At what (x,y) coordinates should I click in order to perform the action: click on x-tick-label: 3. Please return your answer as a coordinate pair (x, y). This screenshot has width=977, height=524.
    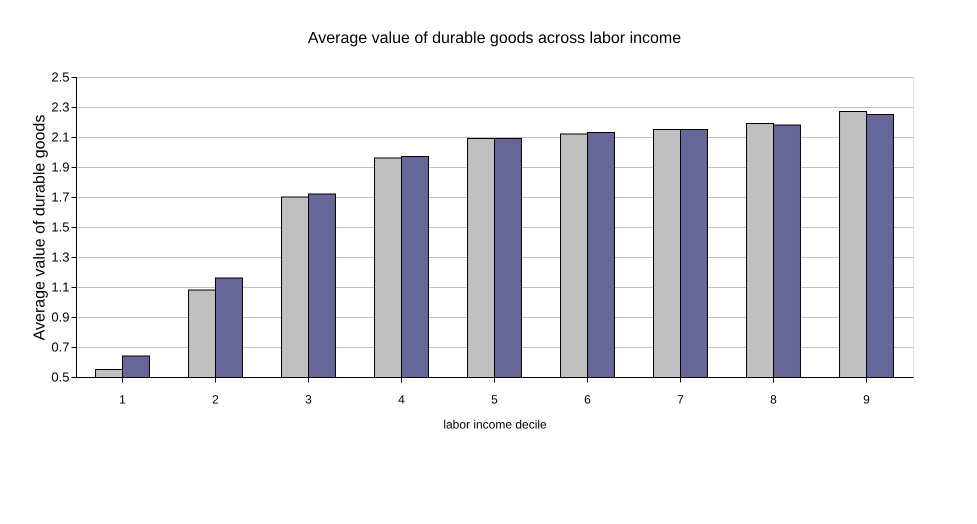
    Looking at the image, I should click on (308, 399).